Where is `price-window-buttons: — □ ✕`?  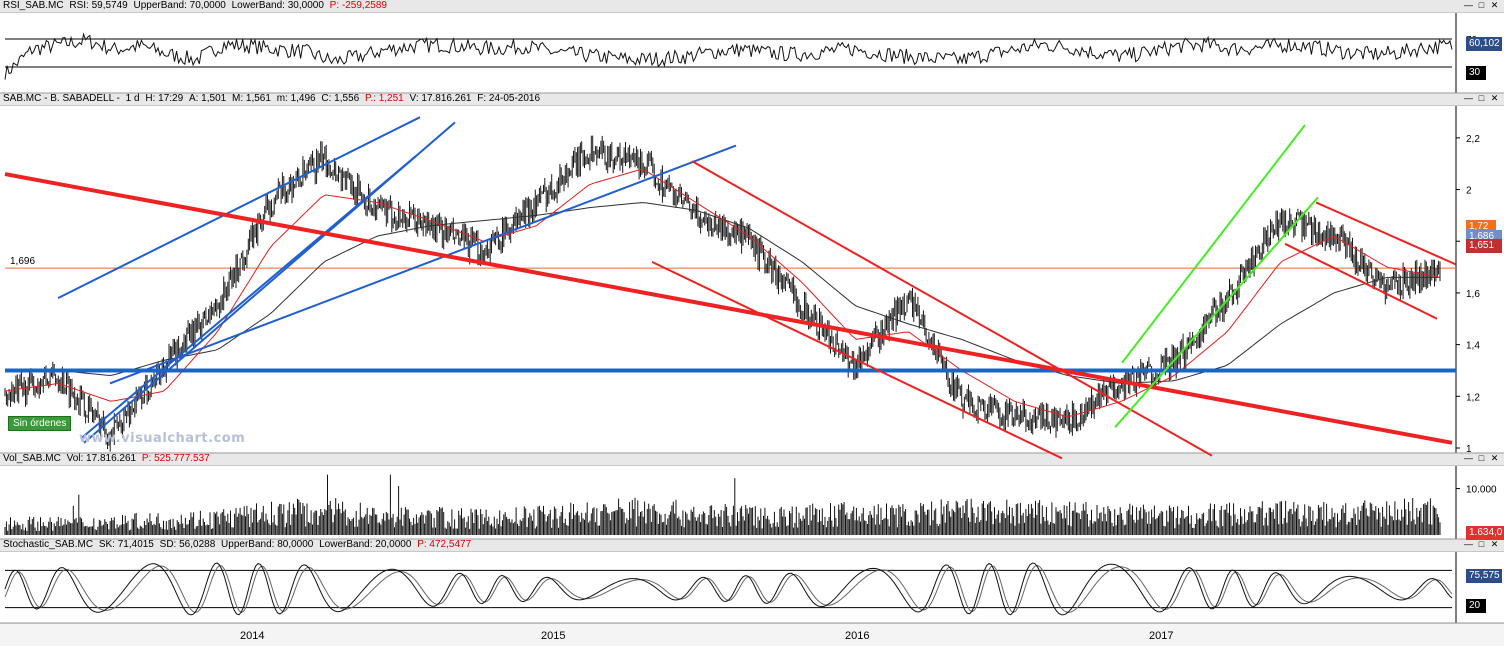
price-window-buttons: — □ ✕ is located at coordinates (1481, 99).